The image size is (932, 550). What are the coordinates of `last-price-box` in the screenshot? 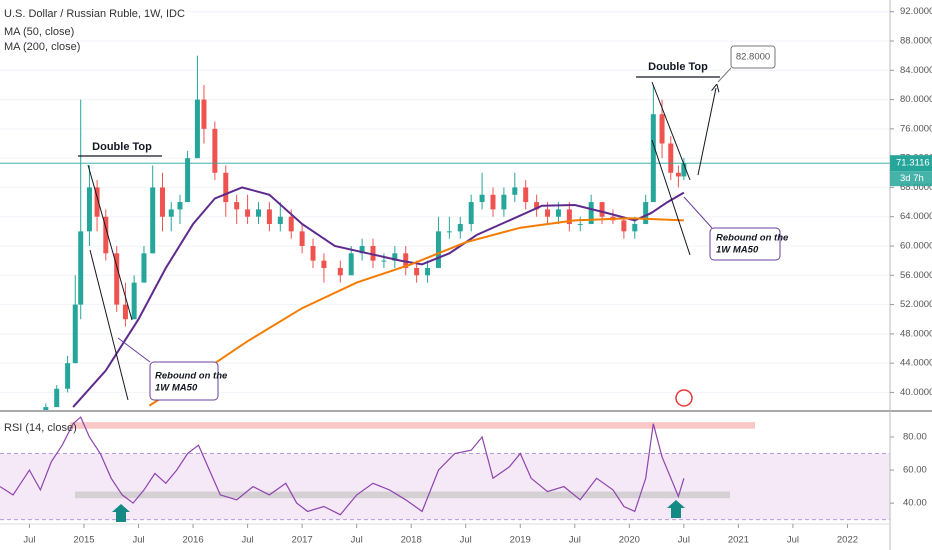 It's located at (911, 163).